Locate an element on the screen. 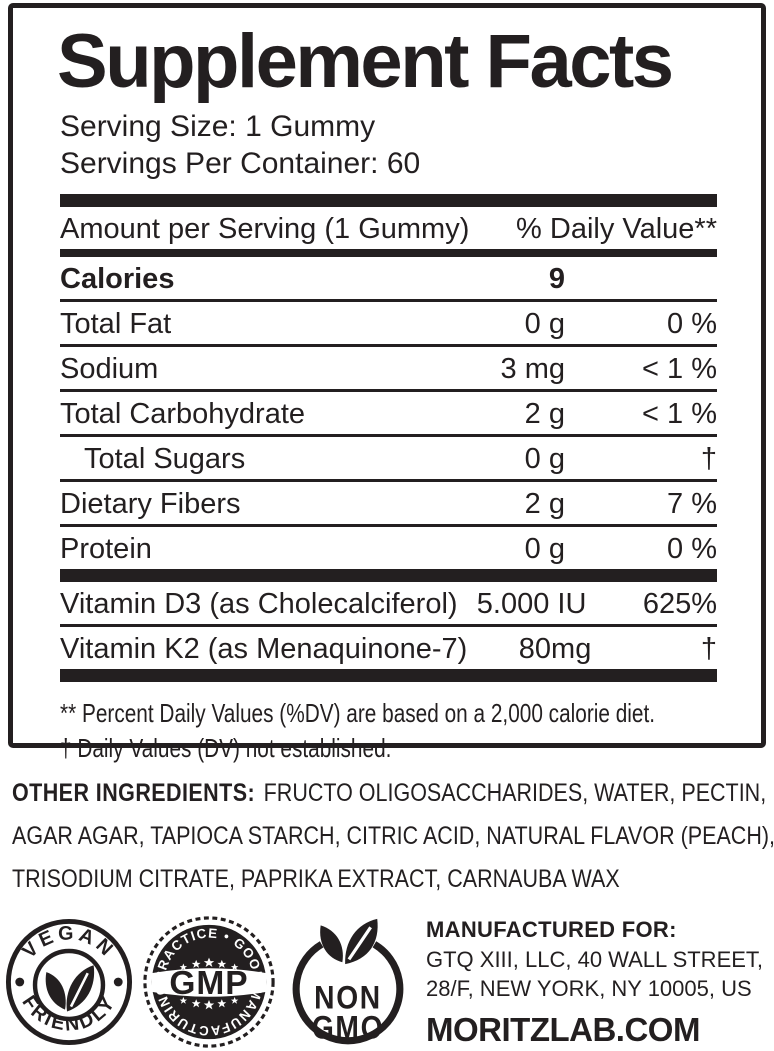 Image resolution: width=774 pixels, height=1051 pixels. serving-size: Serving Size: 1 Gummy is located at coordinates (218, 127).